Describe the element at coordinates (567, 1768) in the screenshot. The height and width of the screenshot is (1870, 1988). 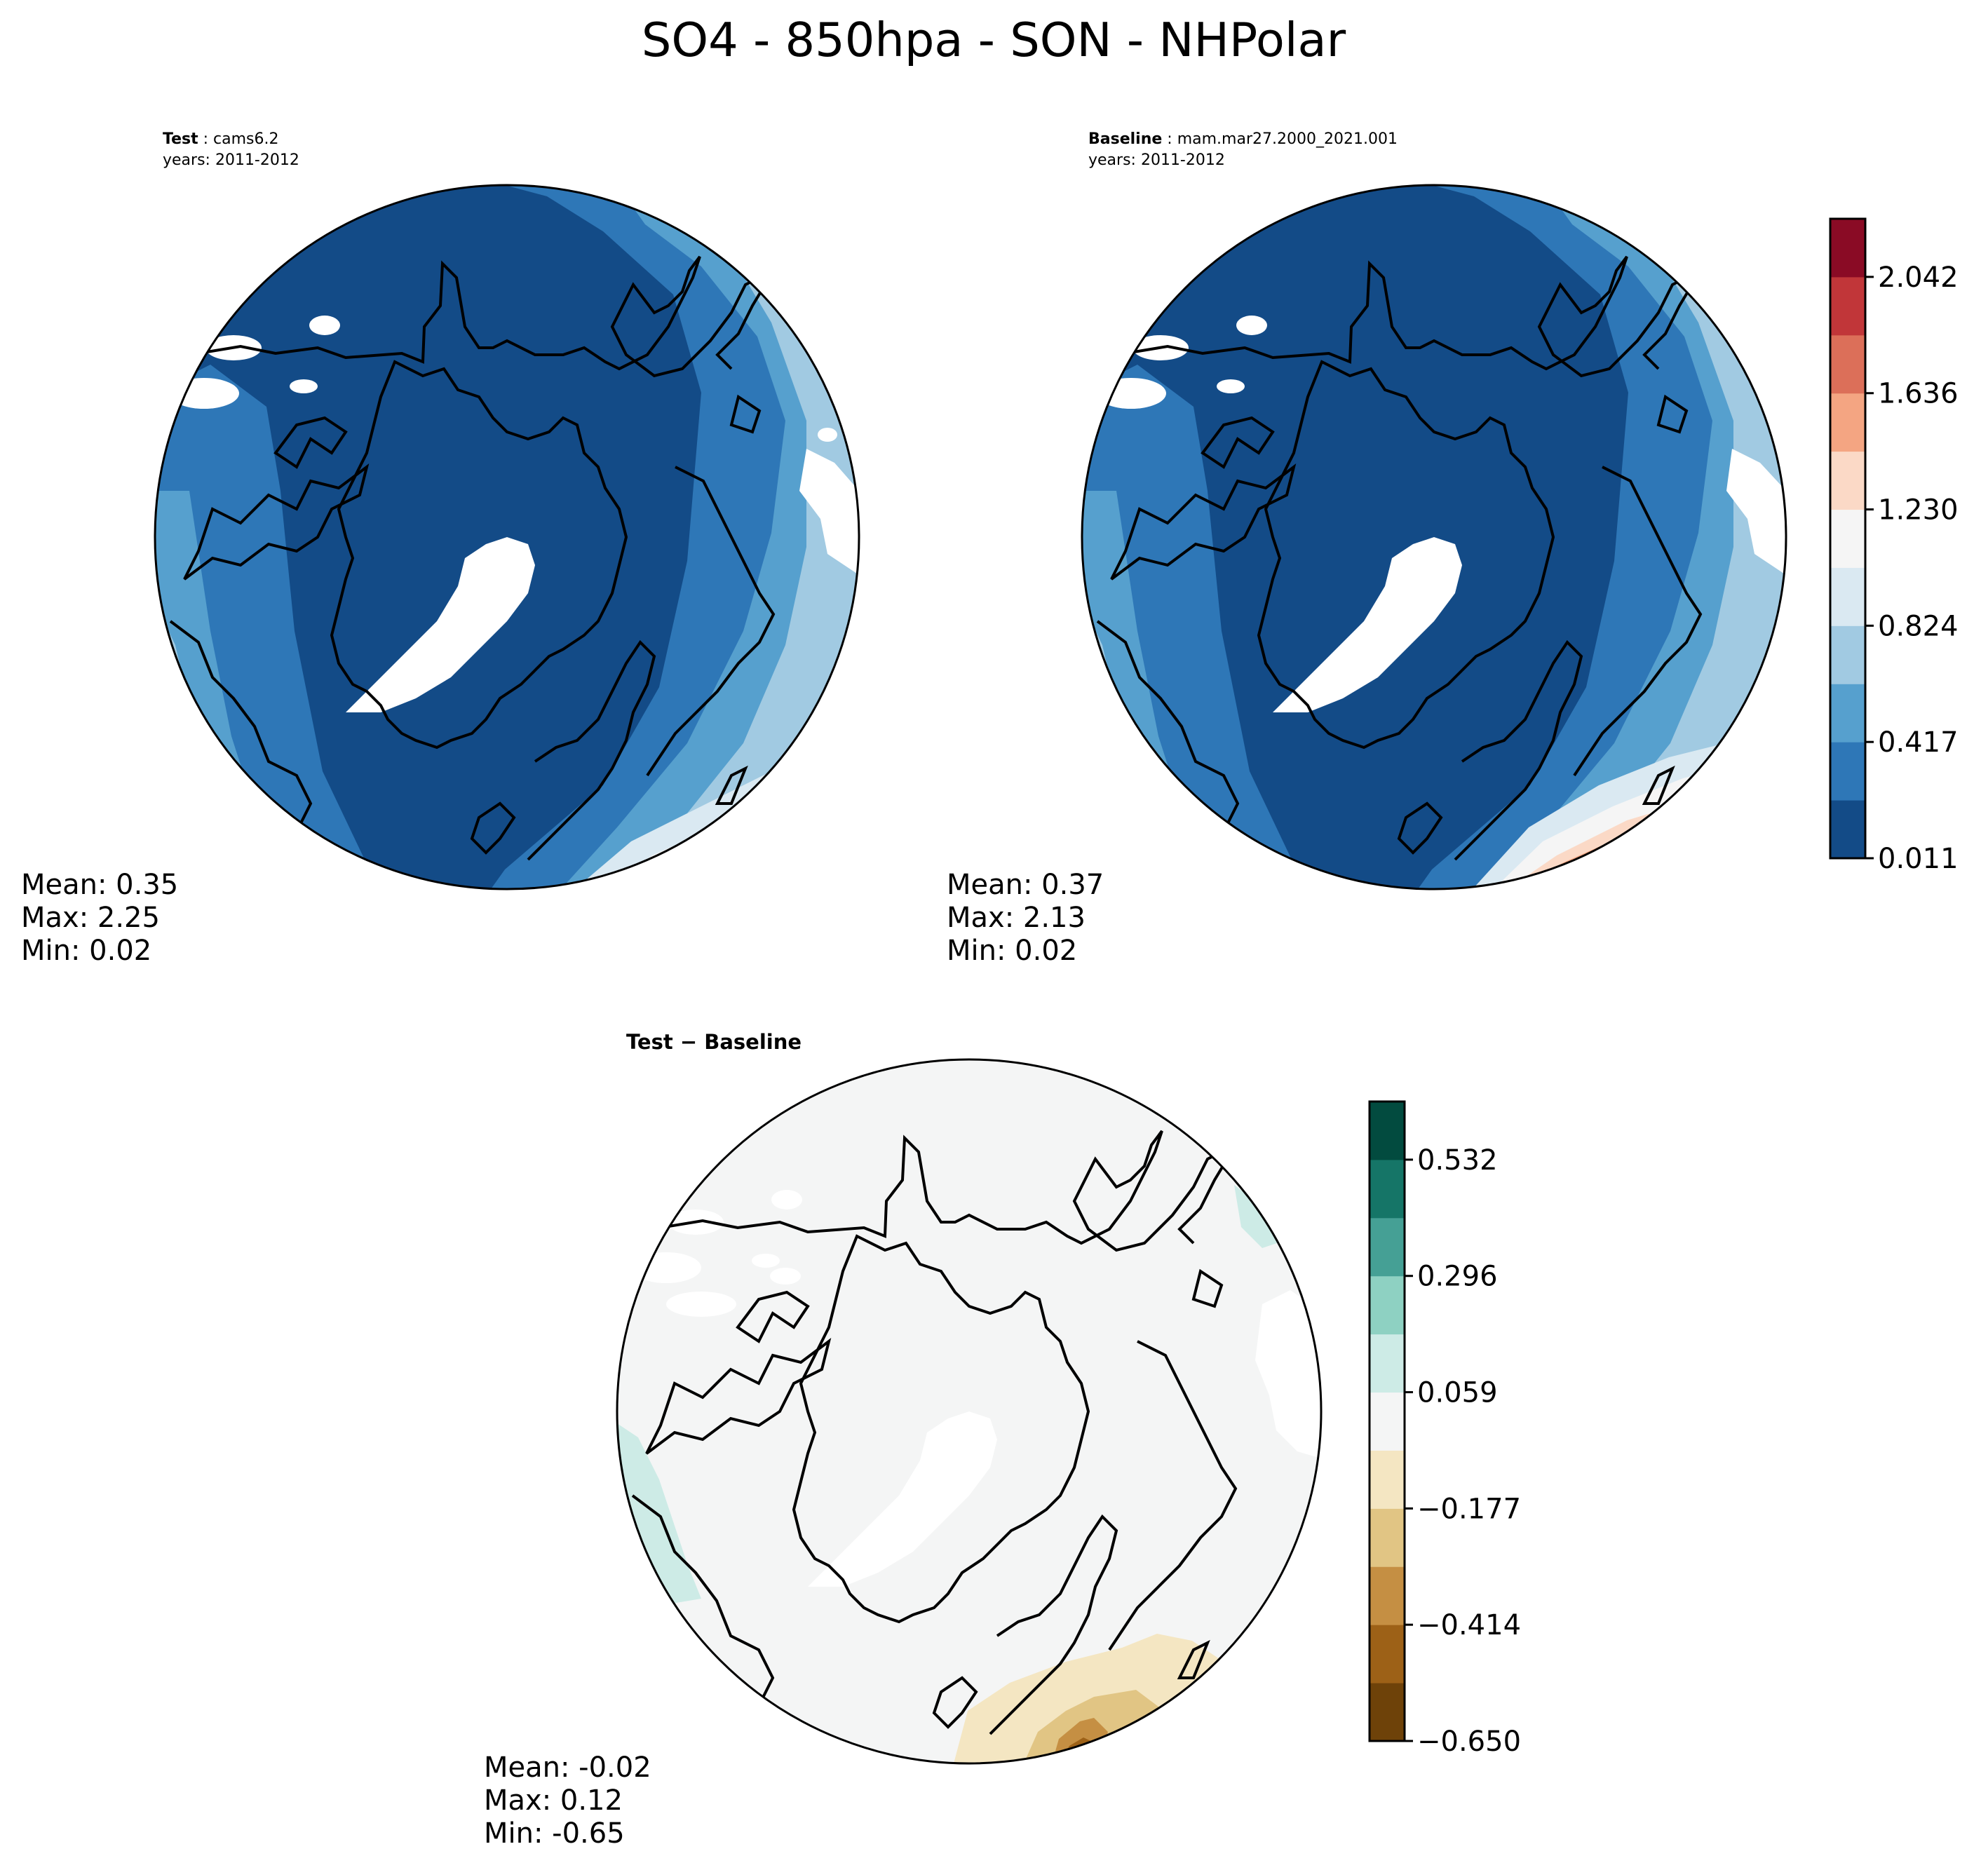
I see `panel-diff-mean: Mean: -0.02` at that location.